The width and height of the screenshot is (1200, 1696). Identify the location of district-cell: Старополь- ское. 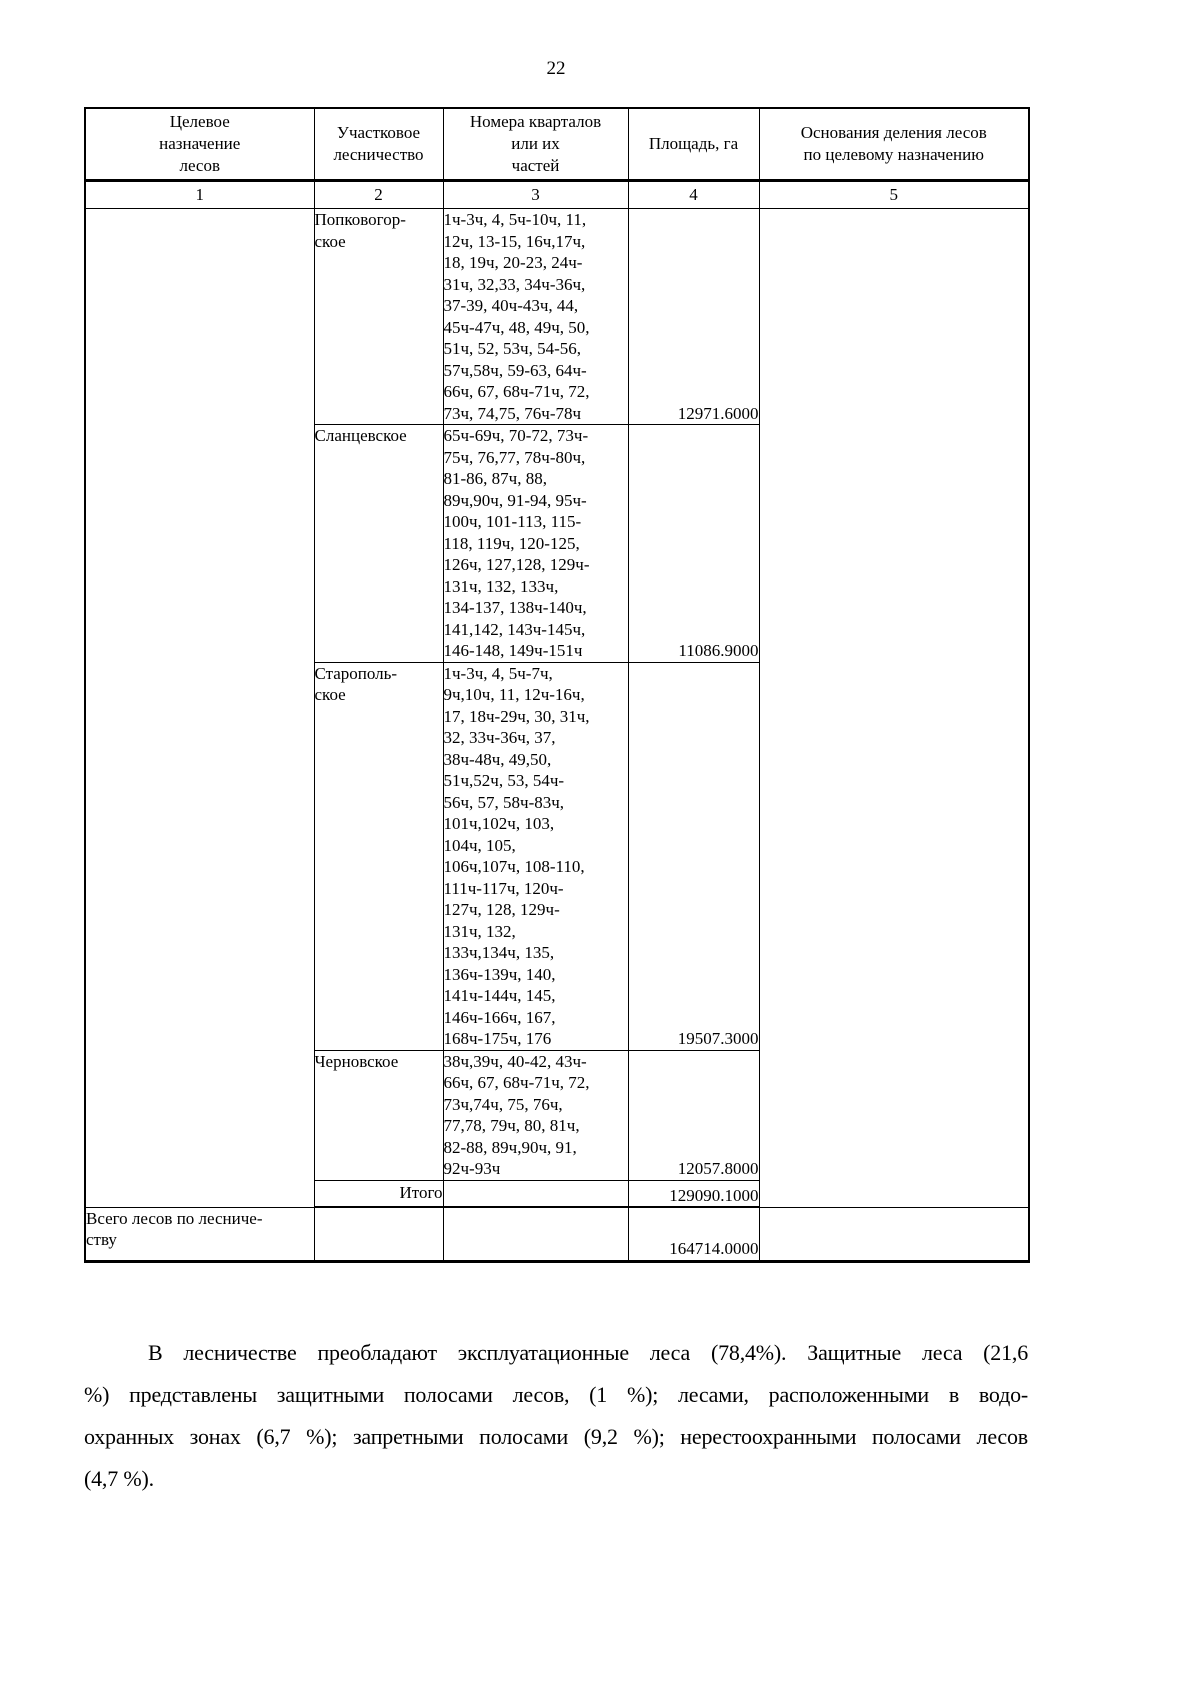
(378, 856).